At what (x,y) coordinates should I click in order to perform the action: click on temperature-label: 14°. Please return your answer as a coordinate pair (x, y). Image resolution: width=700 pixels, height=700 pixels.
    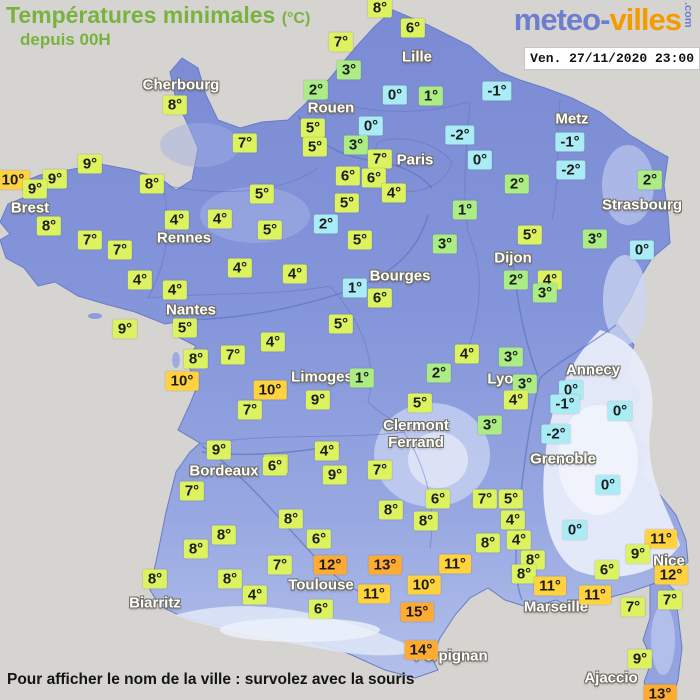
    Looking at the image, I should click on (421, 650).